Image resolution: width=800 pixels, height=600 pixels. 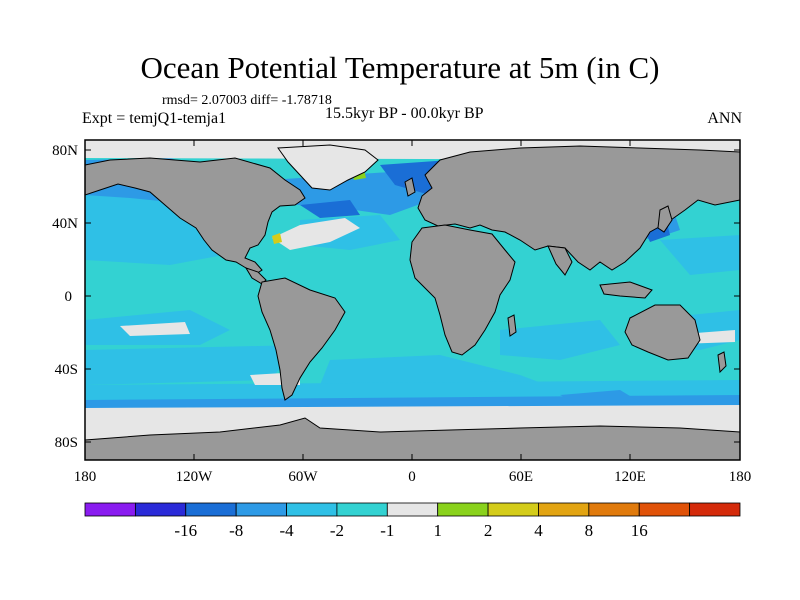 I want to click on lat-label-40s: 40S, so click(x=66, y=370).